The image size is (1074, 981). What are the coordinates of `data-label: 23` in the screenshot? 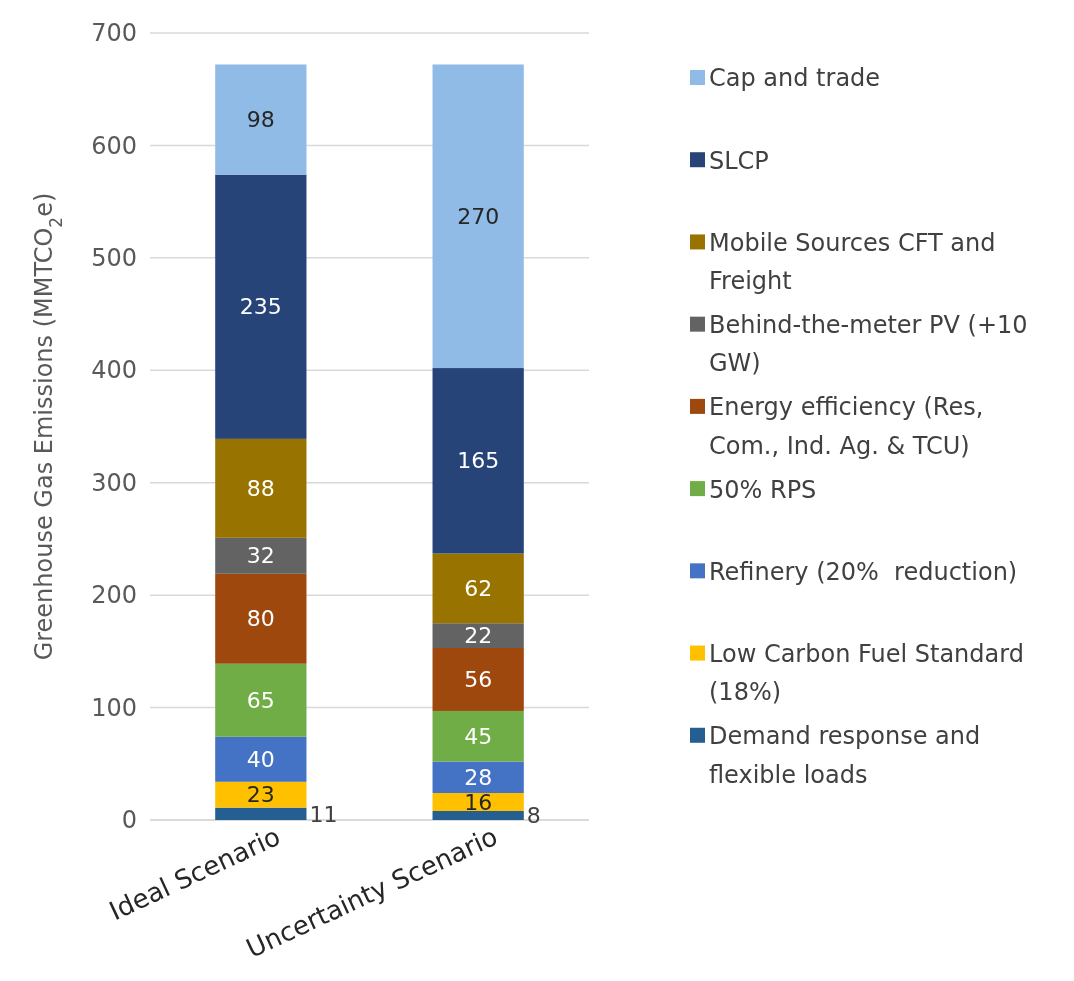 It's located at (260, 795).